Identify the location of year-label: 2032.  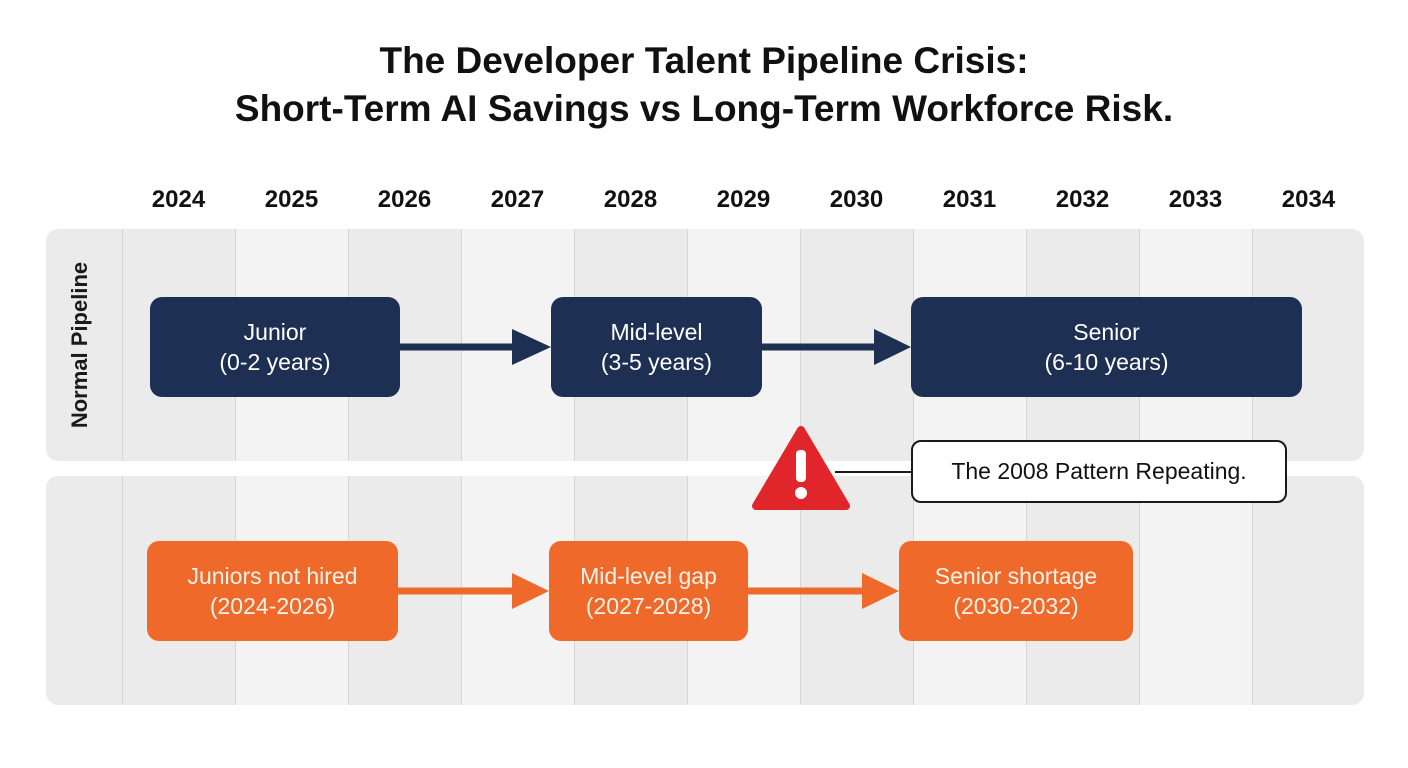
(1082, 199).